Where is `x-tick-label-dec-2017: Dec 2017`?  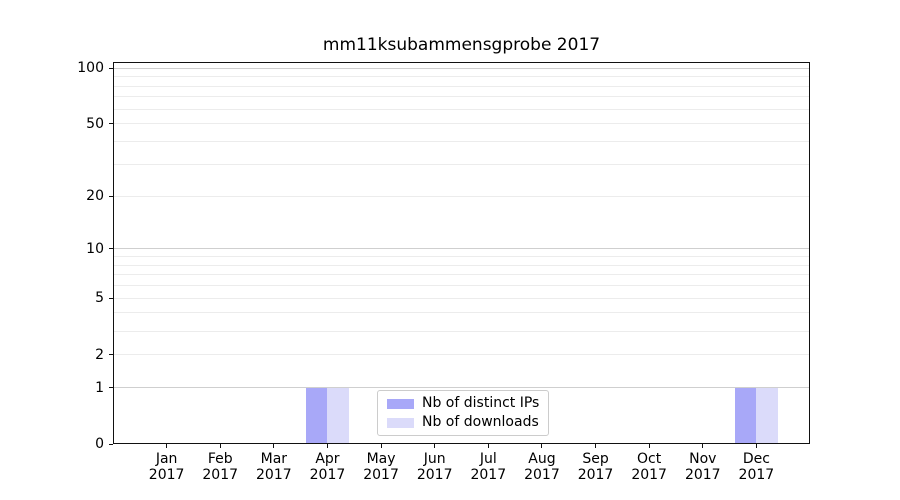 x-tick-label-dec-2017: Dec 2017 is located at coordinates (756, 467).